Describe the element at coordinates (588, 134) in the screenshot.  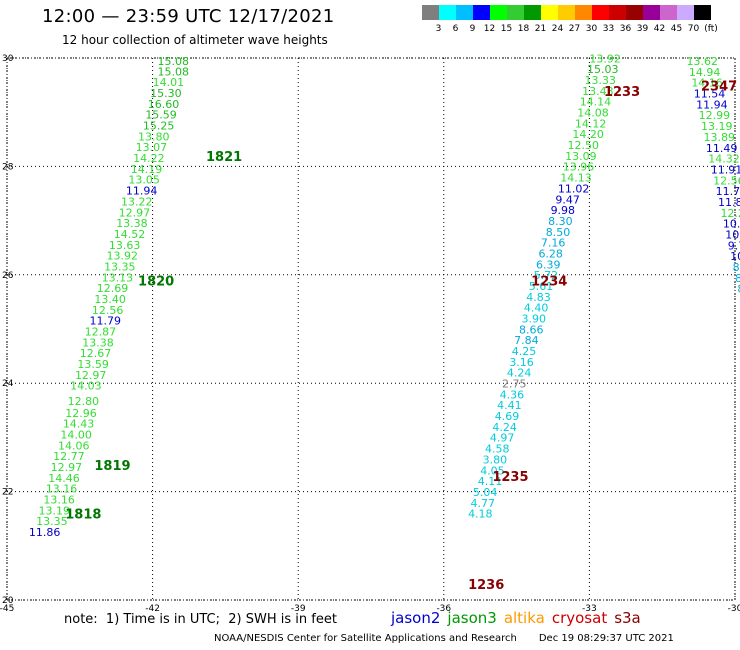
I see `swh-value-label: 14.20` at that location.